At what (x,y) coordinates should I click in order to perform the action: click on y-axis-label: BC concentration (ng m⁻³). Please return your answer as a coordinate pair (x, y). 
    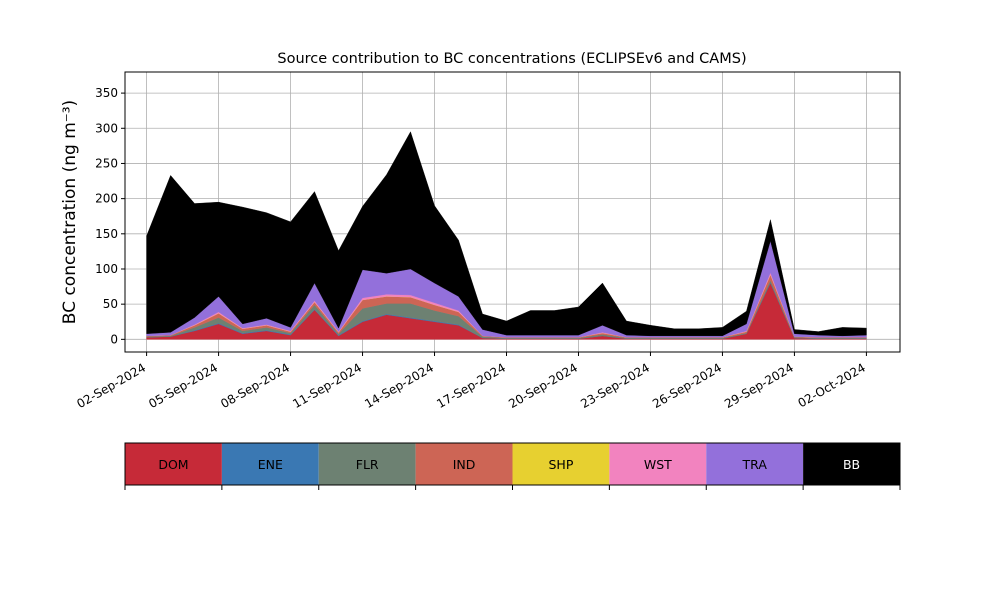
    Looking at the image, I should click on (70, 212).